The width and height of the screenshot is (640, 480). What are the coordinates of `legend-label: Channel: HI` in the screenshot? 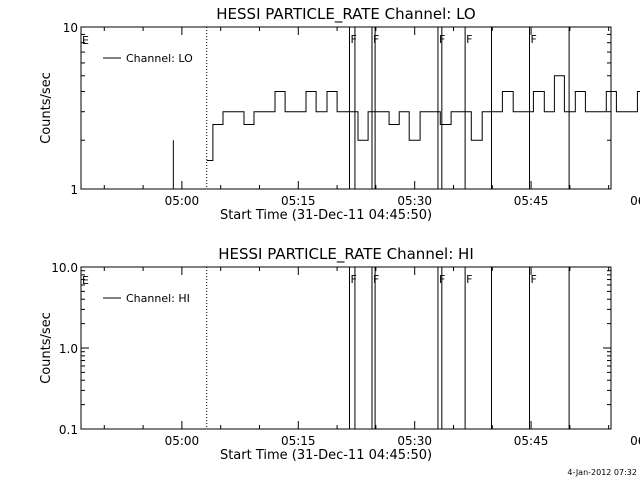 It's located at (158, 298).